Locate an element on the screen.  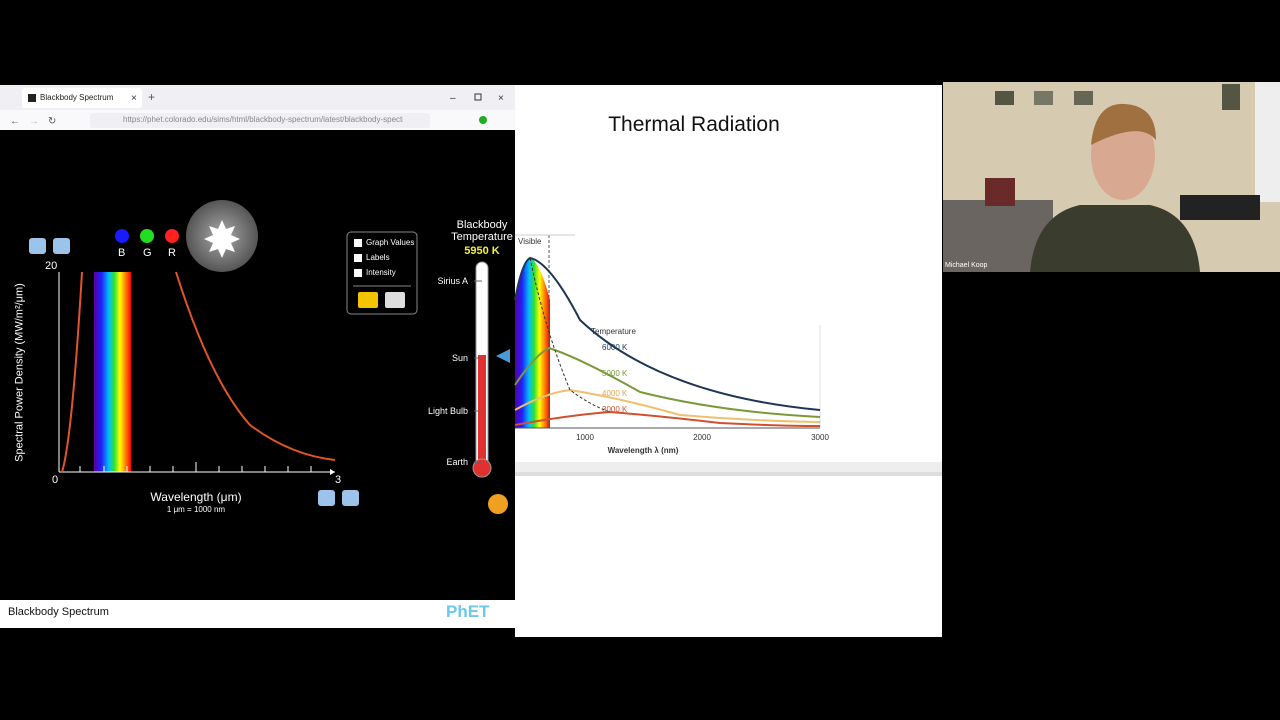
zoom-in-x is located at coordinates (350, 498).